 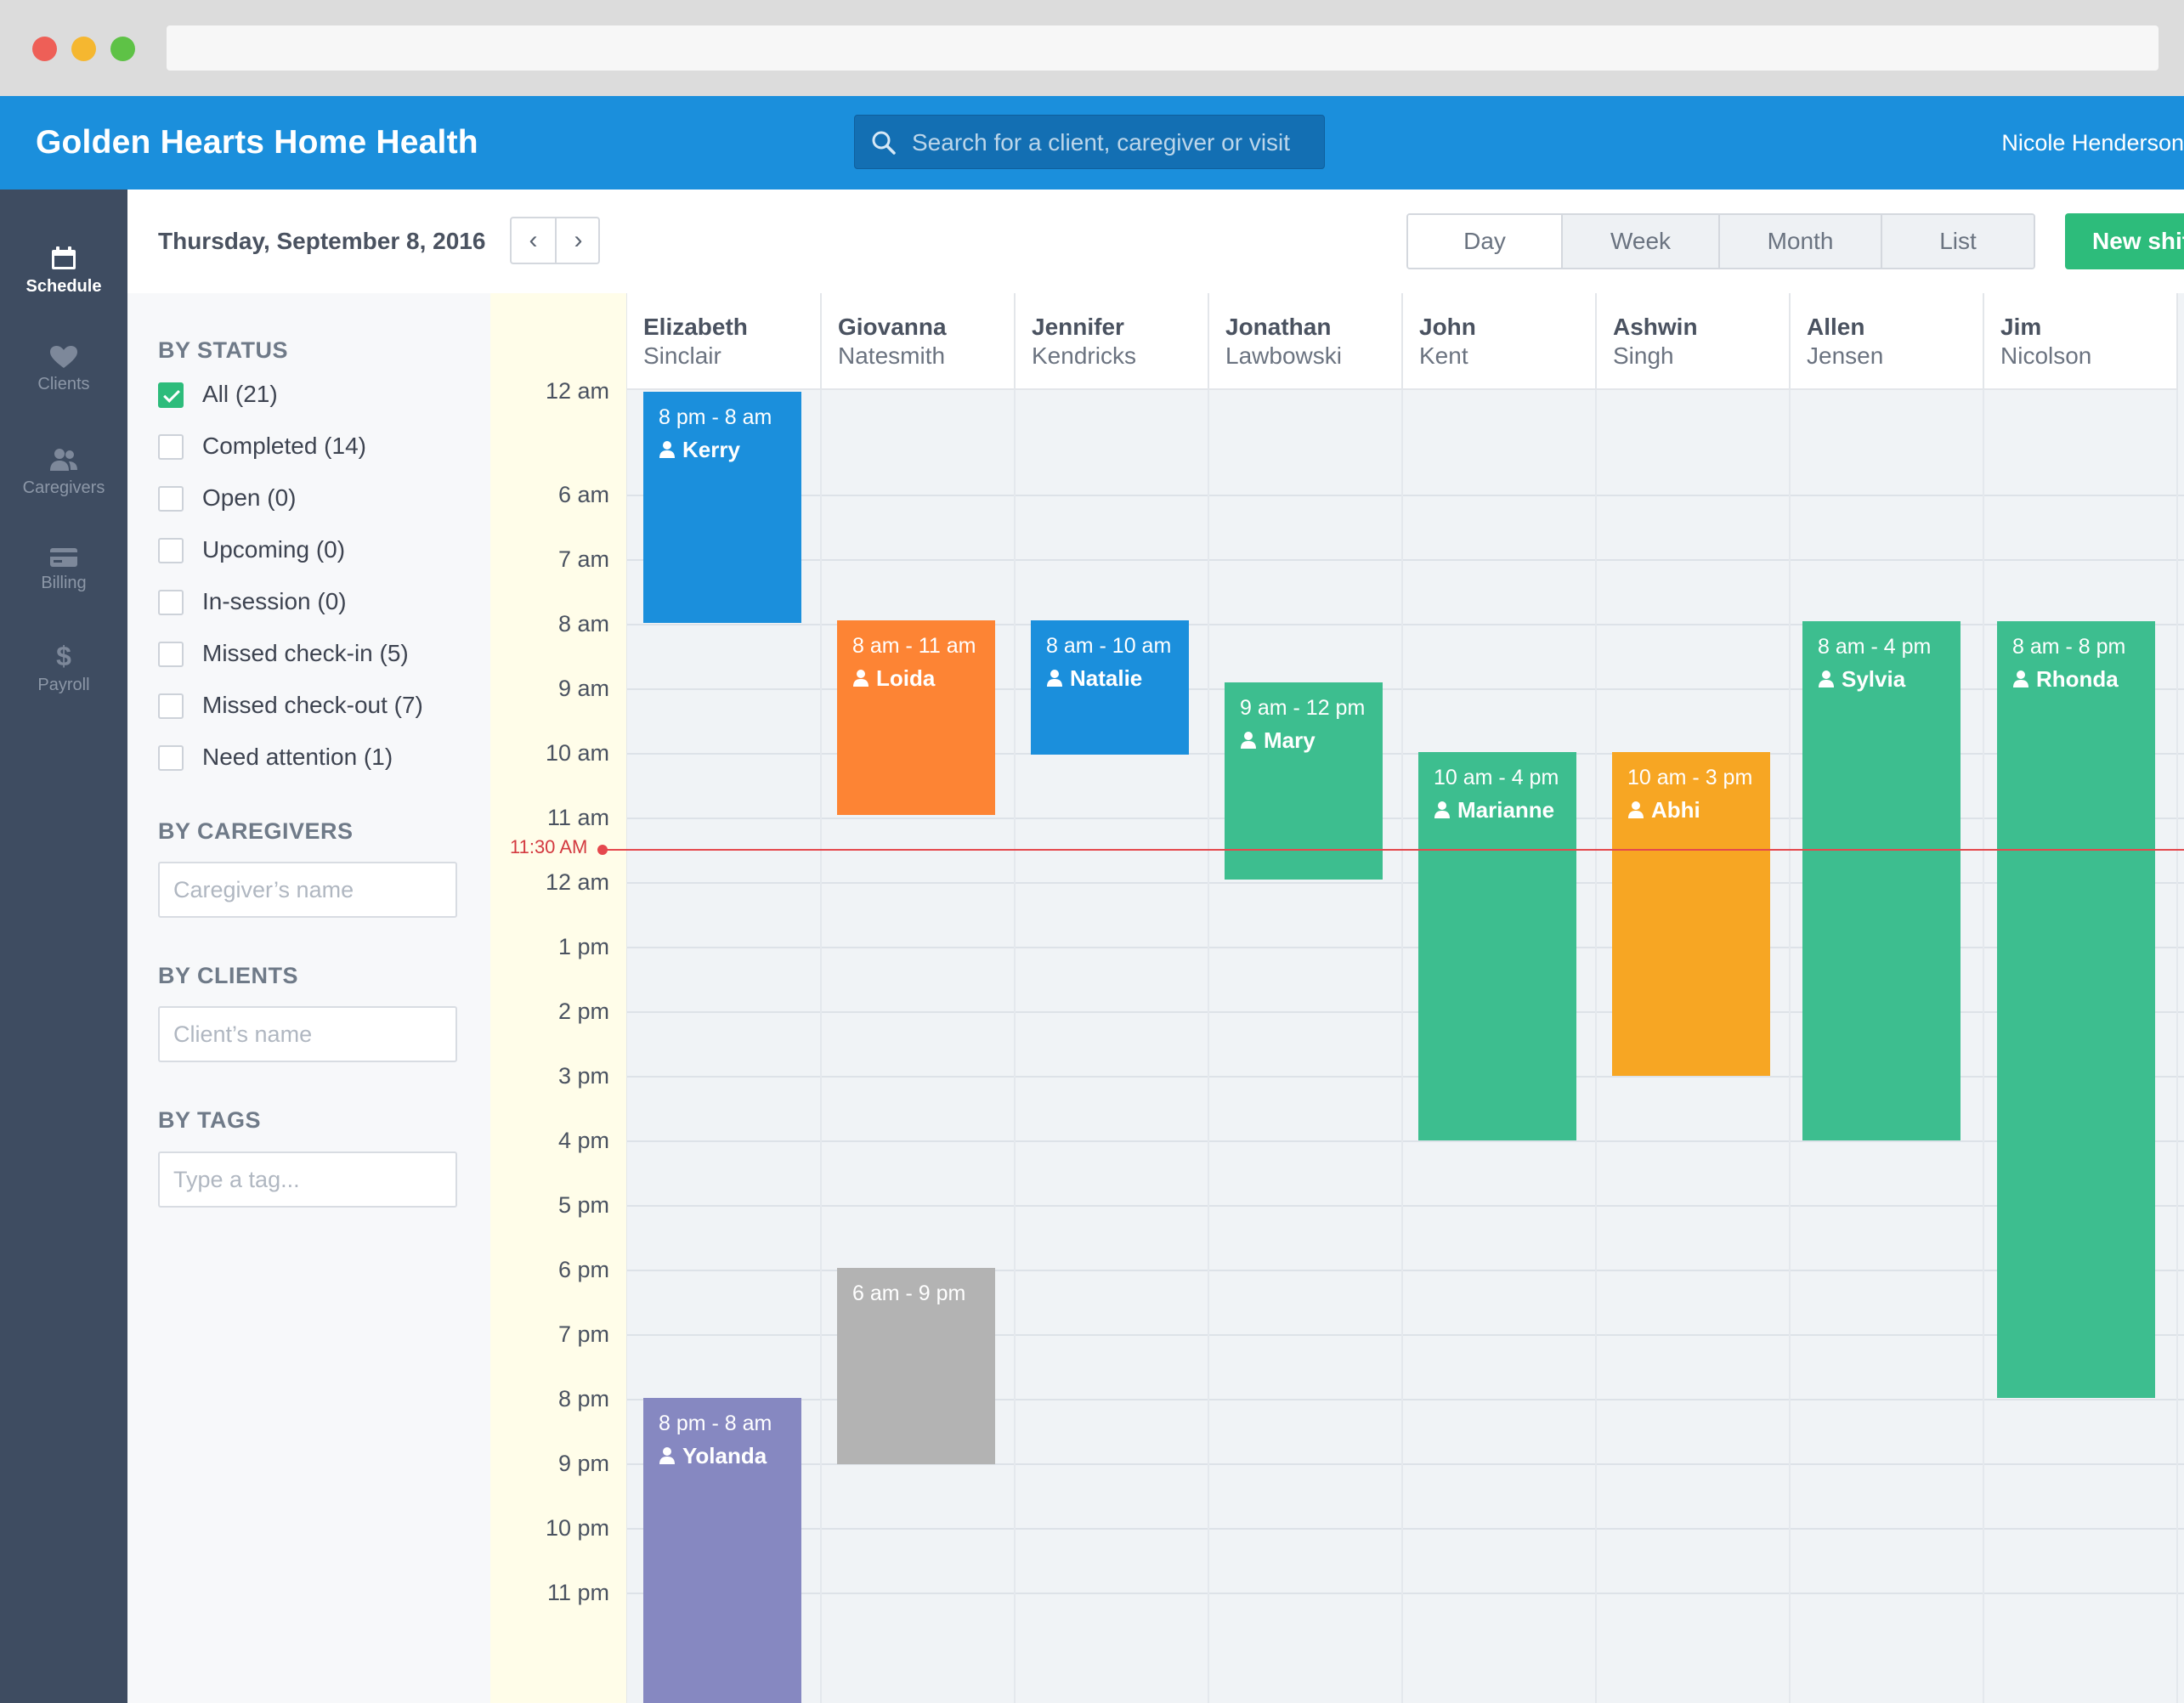 I want to click on search-input, so click(x=1111, y=143).